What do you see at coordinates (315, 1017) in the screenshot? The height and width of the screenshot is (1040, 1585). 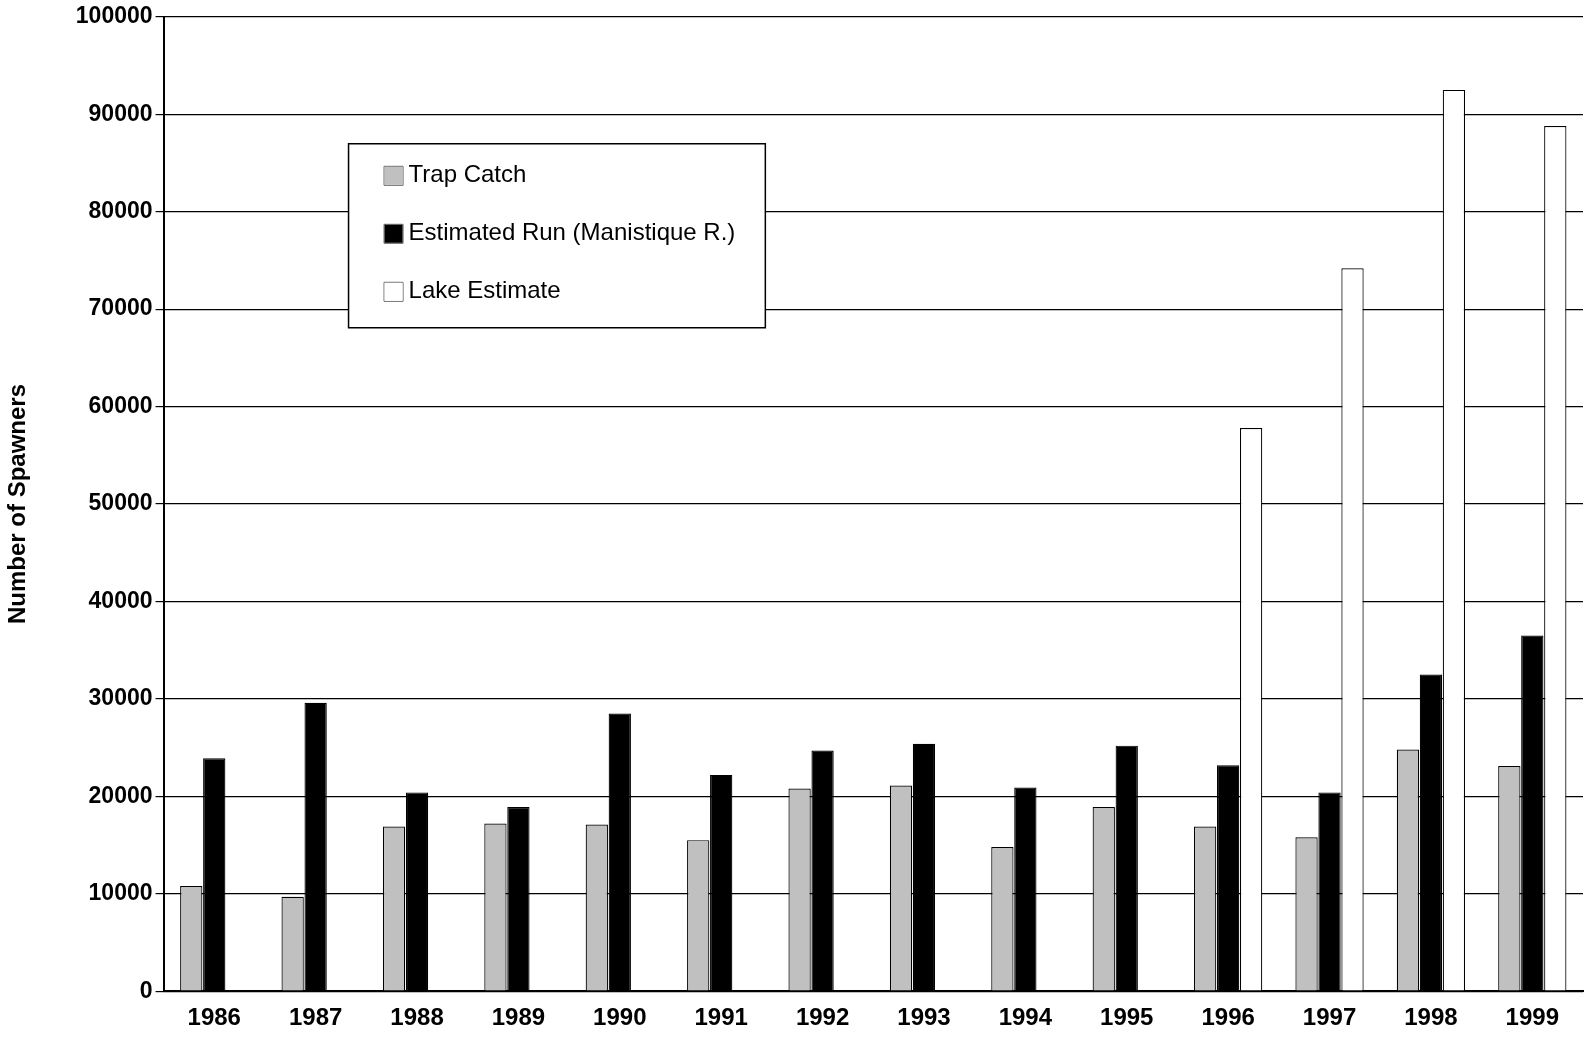 I see `x-tick-label: 1987` at bounding box center [315, 1017].